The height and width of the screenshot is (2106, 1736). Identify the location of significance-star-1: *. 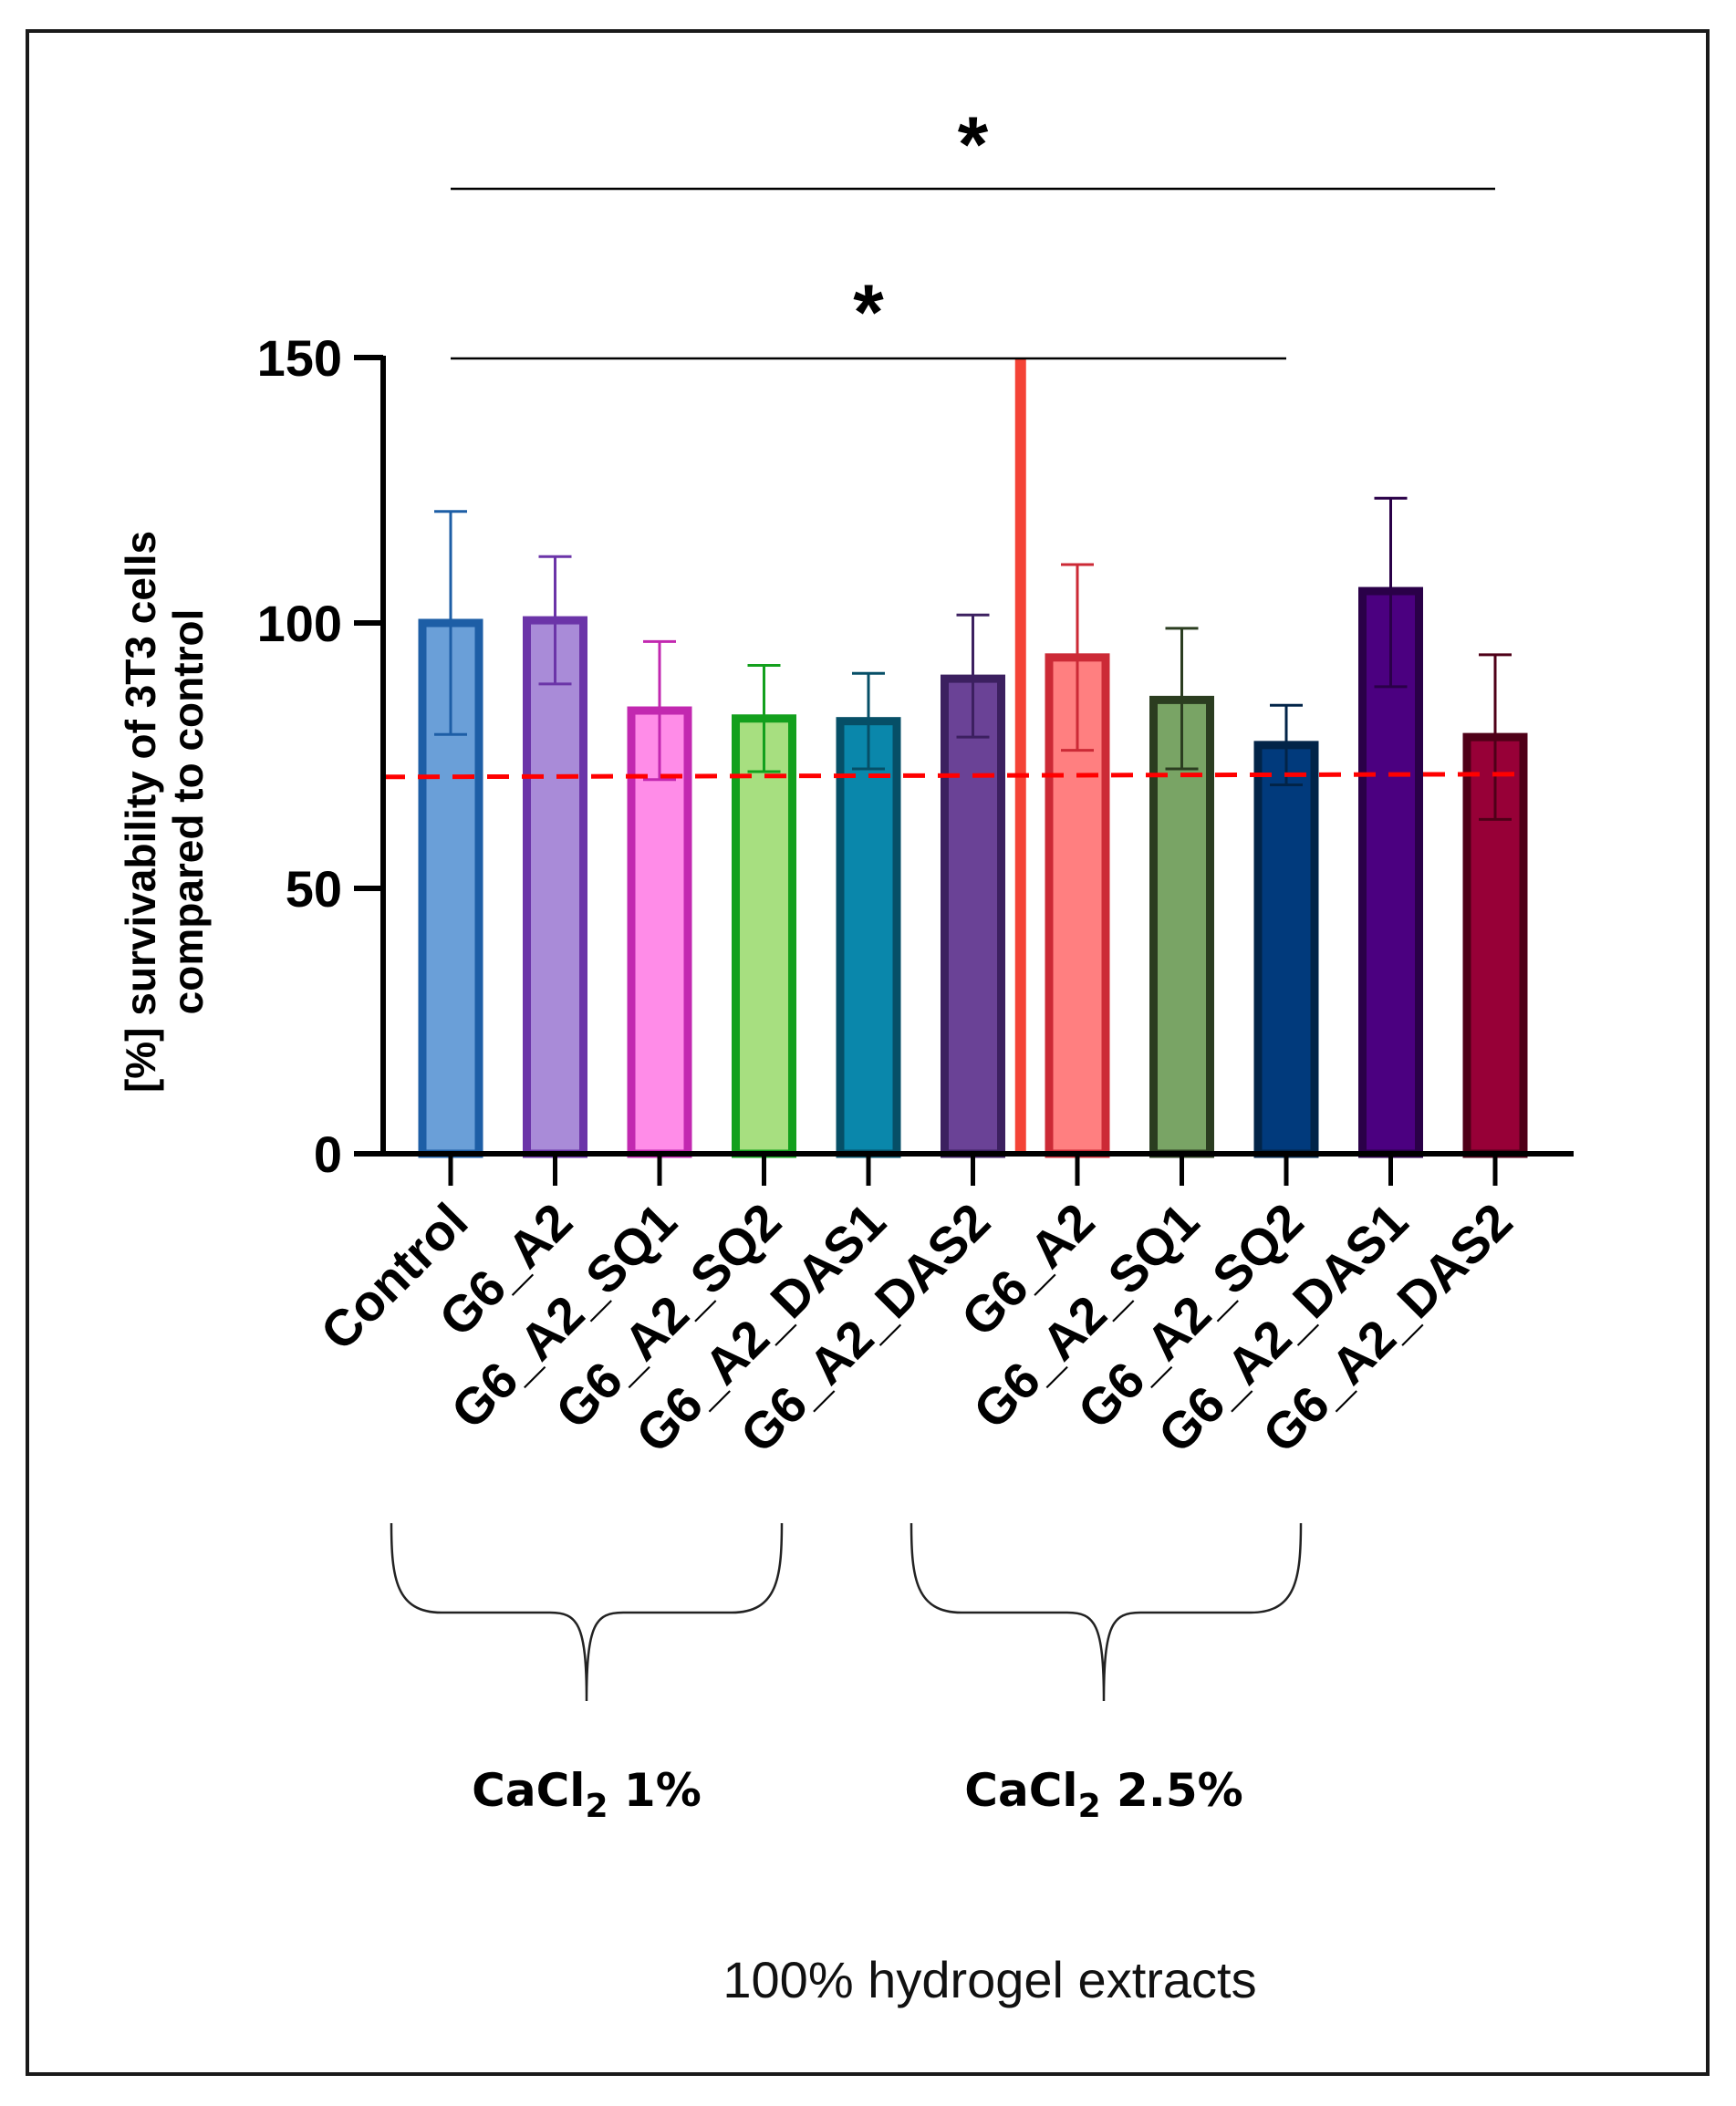
(974, 145).